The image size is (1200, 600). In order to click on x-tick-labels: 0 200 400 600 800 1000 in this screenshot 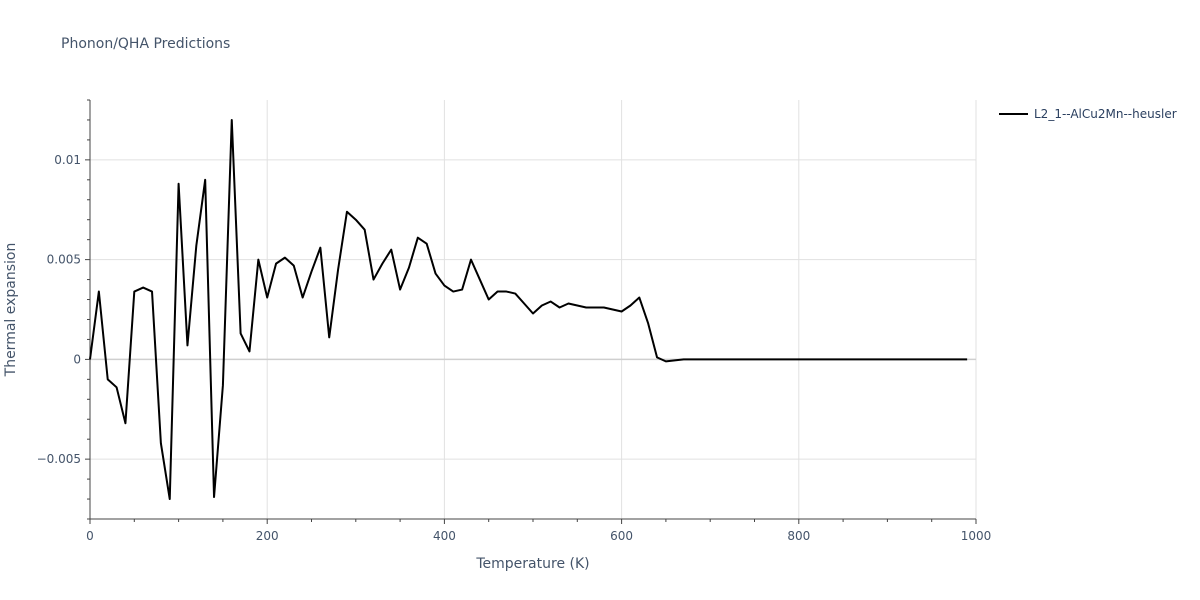, I will do `click(538, 536)`.